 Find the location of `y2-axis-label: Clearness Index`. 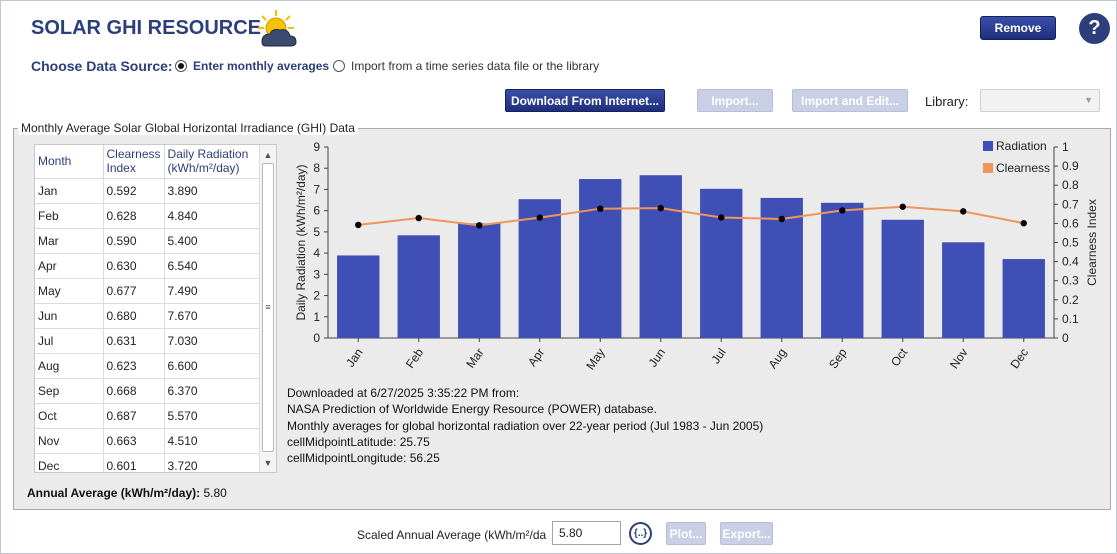

y2-axis-label: Clearness Index is located at coordinates (1092, 242).